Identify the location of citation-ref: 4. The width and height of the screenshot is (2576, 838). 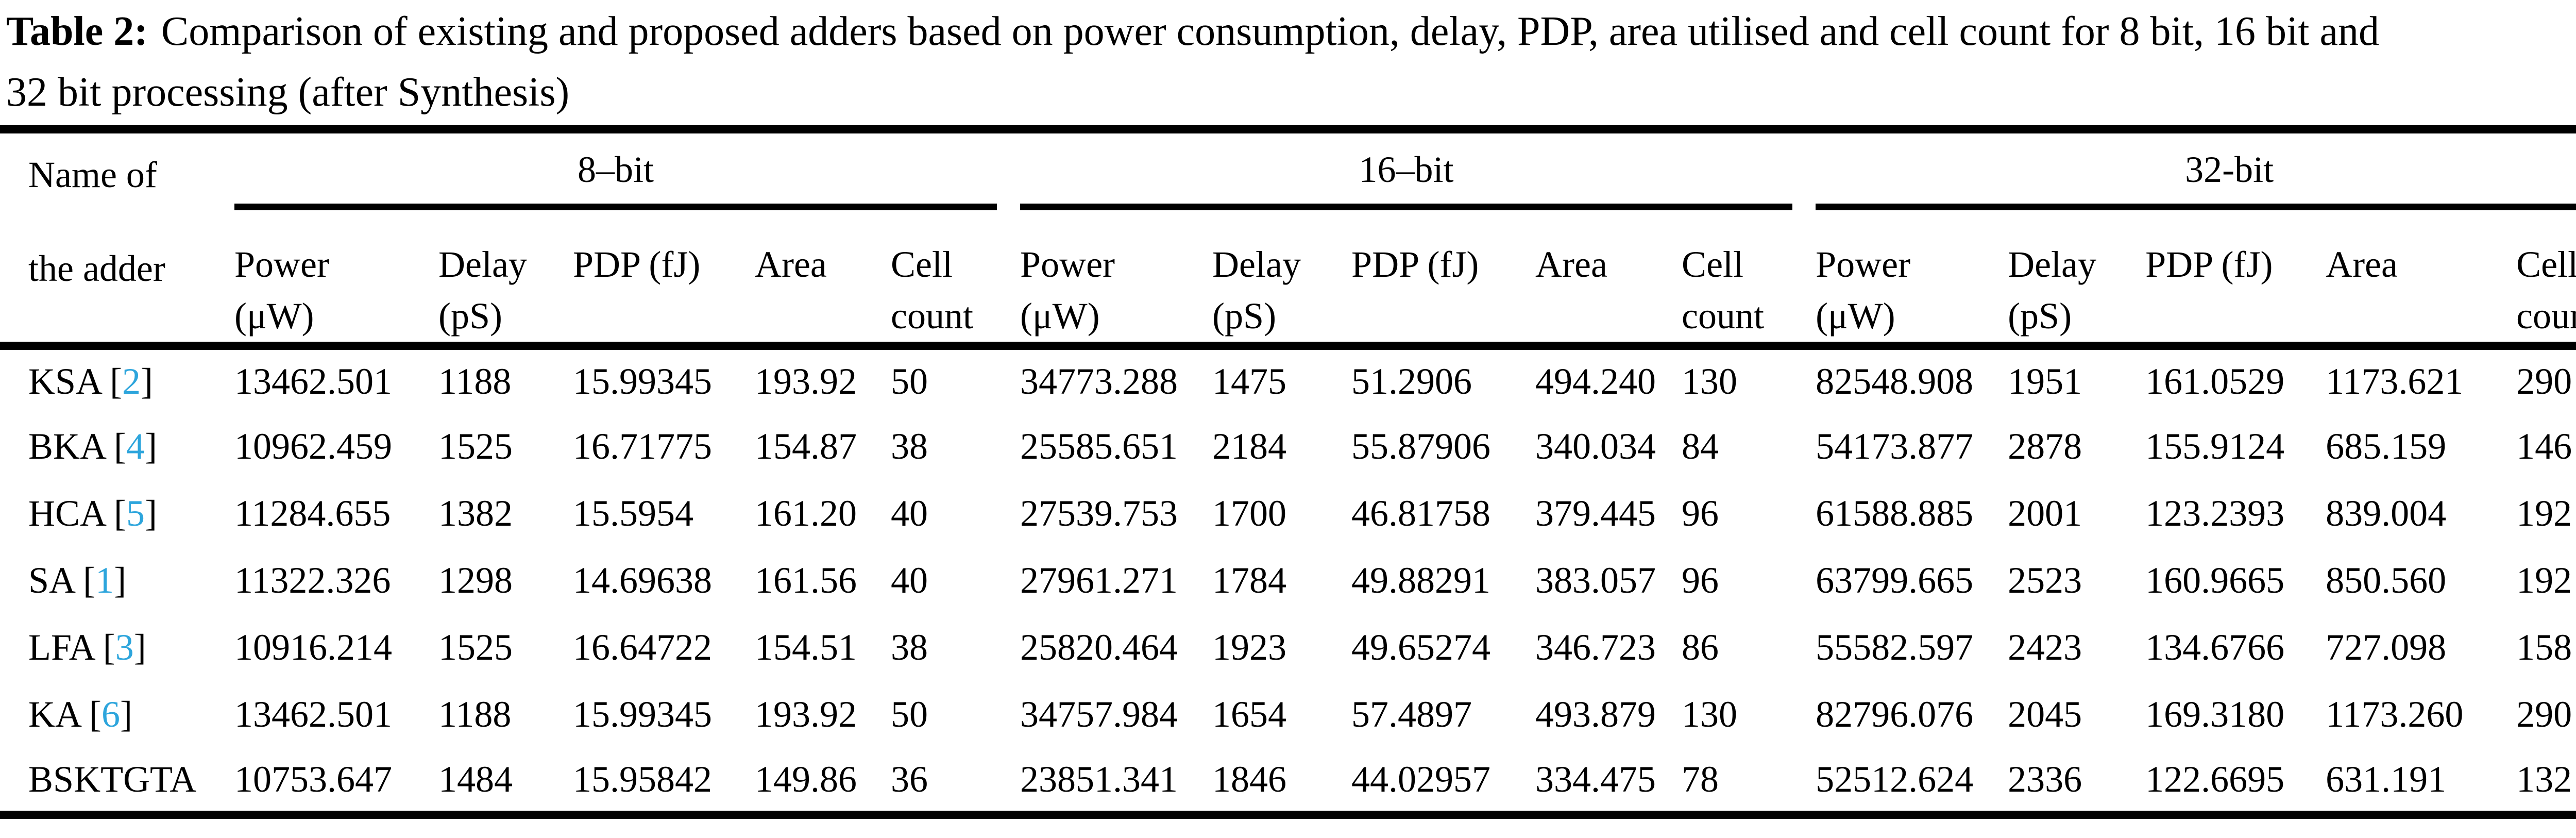
(135, 446).